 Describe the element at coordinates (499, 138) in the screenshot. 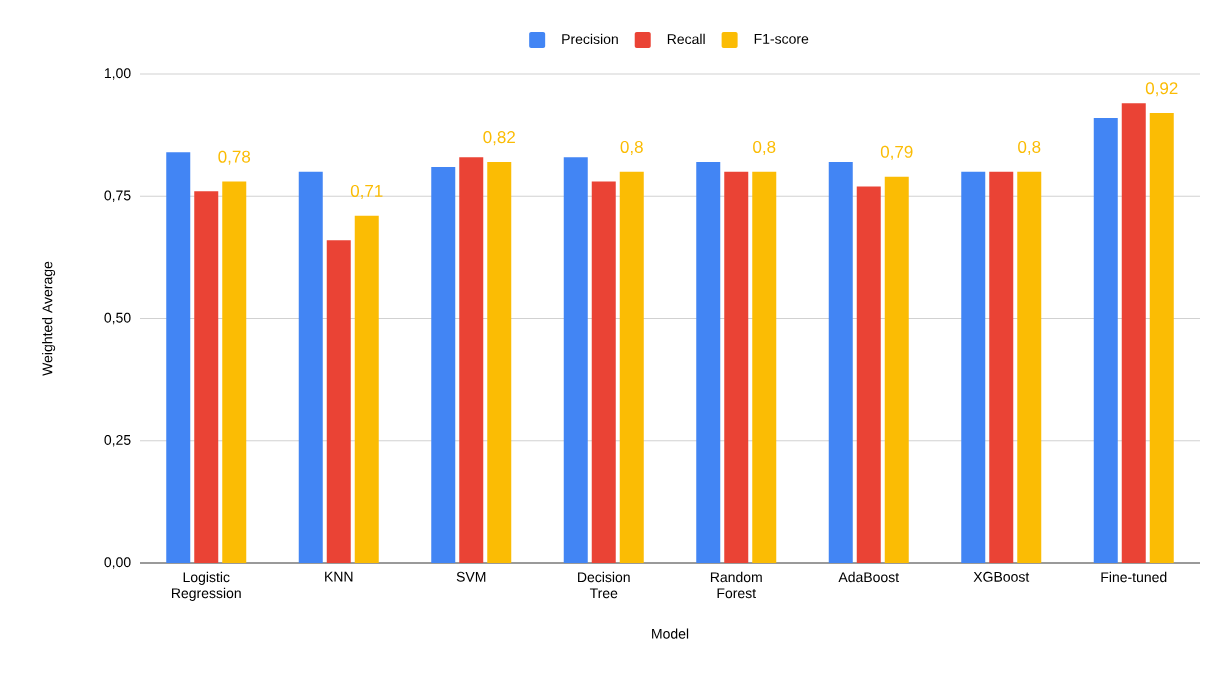

I see `data-label: 0,82` at that location.